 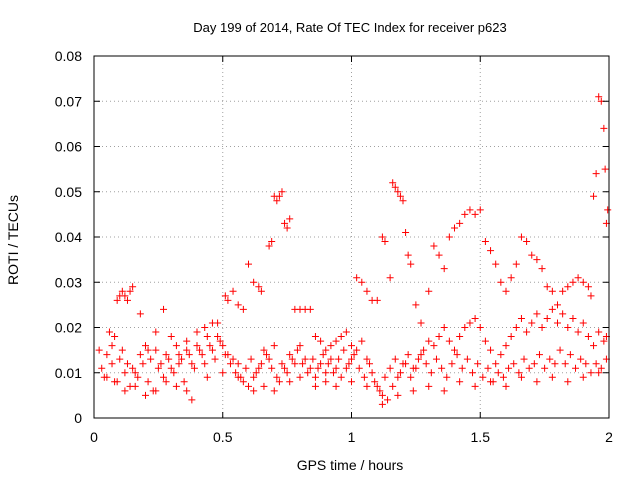 I want to click on y-tick-label: 0.08, so click(x=68, y=56).